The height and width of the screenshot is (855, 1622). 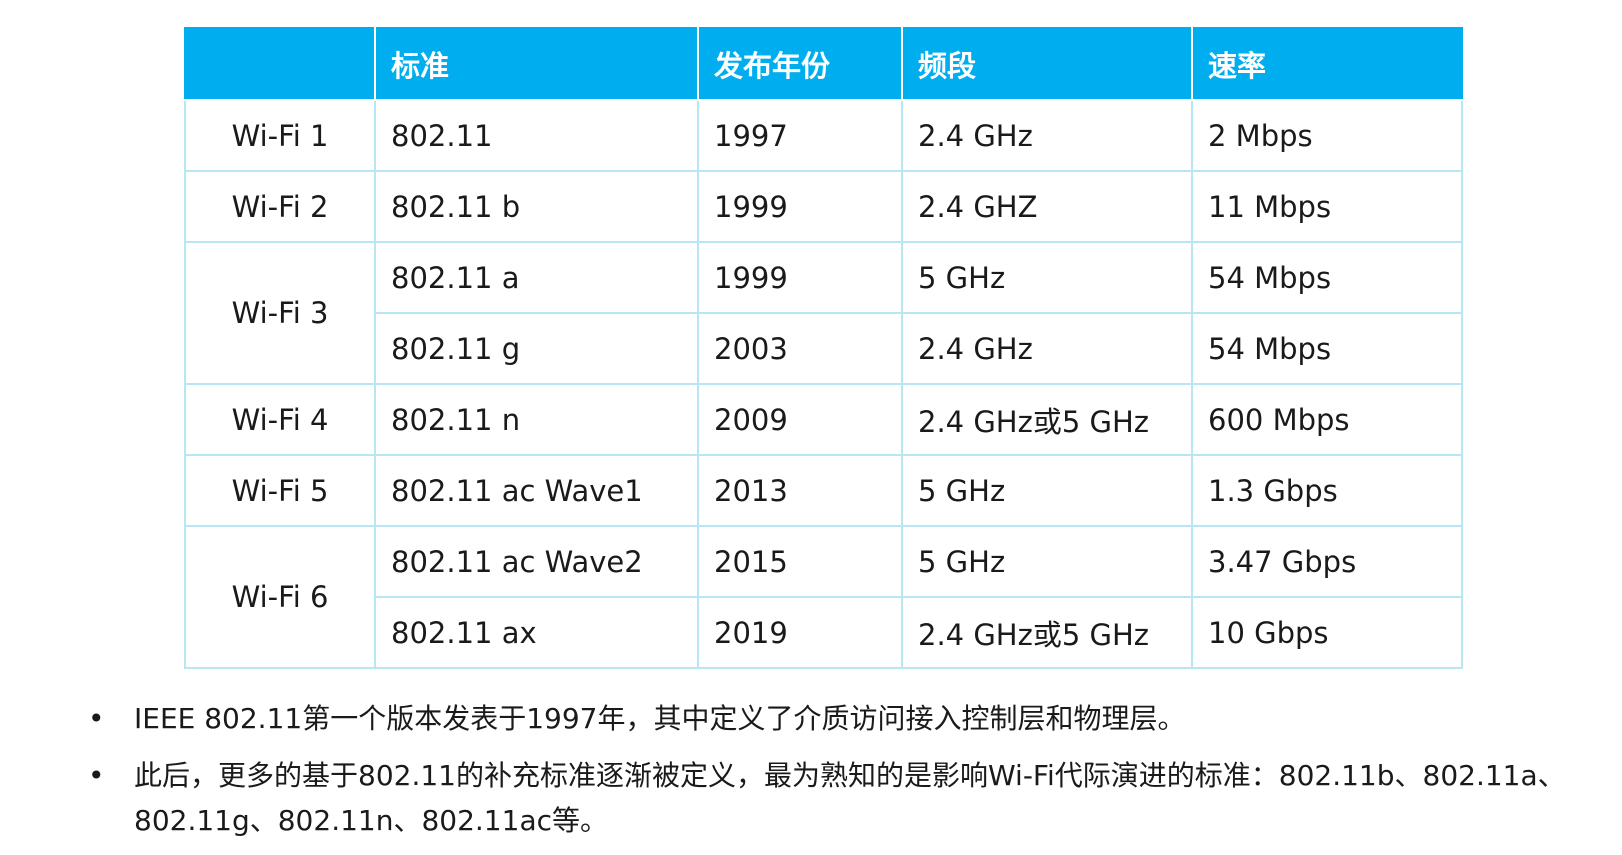 What do you see at coordinates (1327, 206) in the screenshot?
I see `rate-cell: 11 Mbps` at bounding box center [1327, 206].